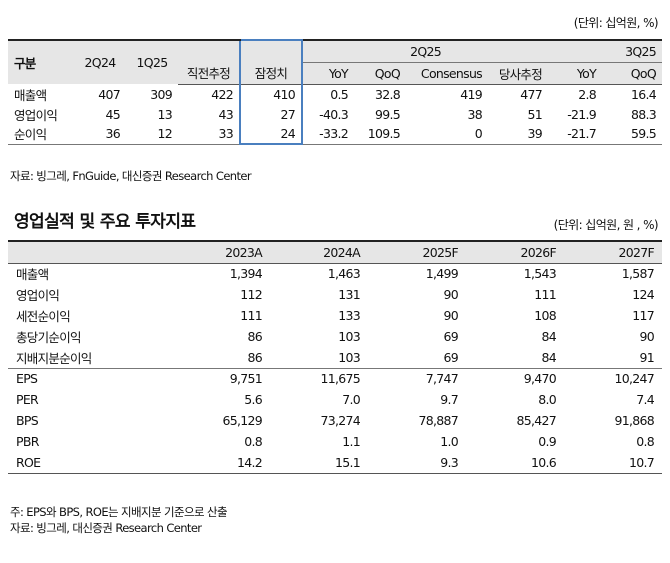 The height and width of the screenshot is (563, 670). Describe the element at coordinates (535, 114) in the screenshot. I see `cell-value: 51` at that location.